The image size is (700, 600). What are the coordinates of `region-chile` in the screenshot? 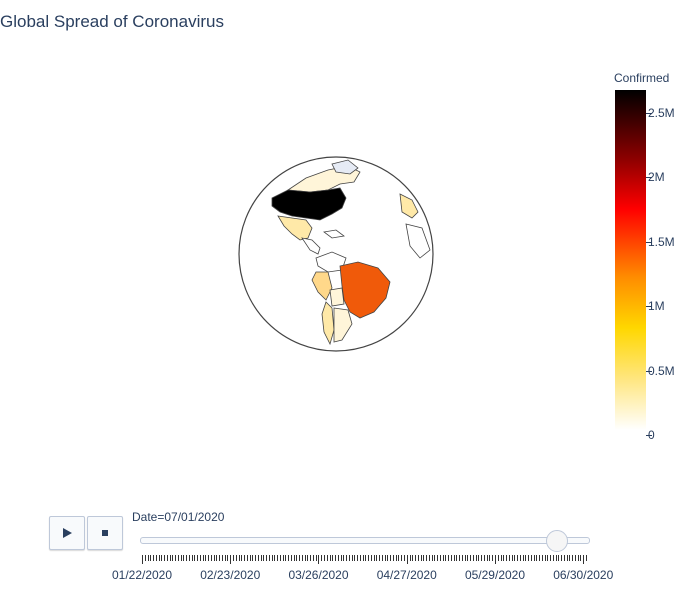 It's located at (328, 323).